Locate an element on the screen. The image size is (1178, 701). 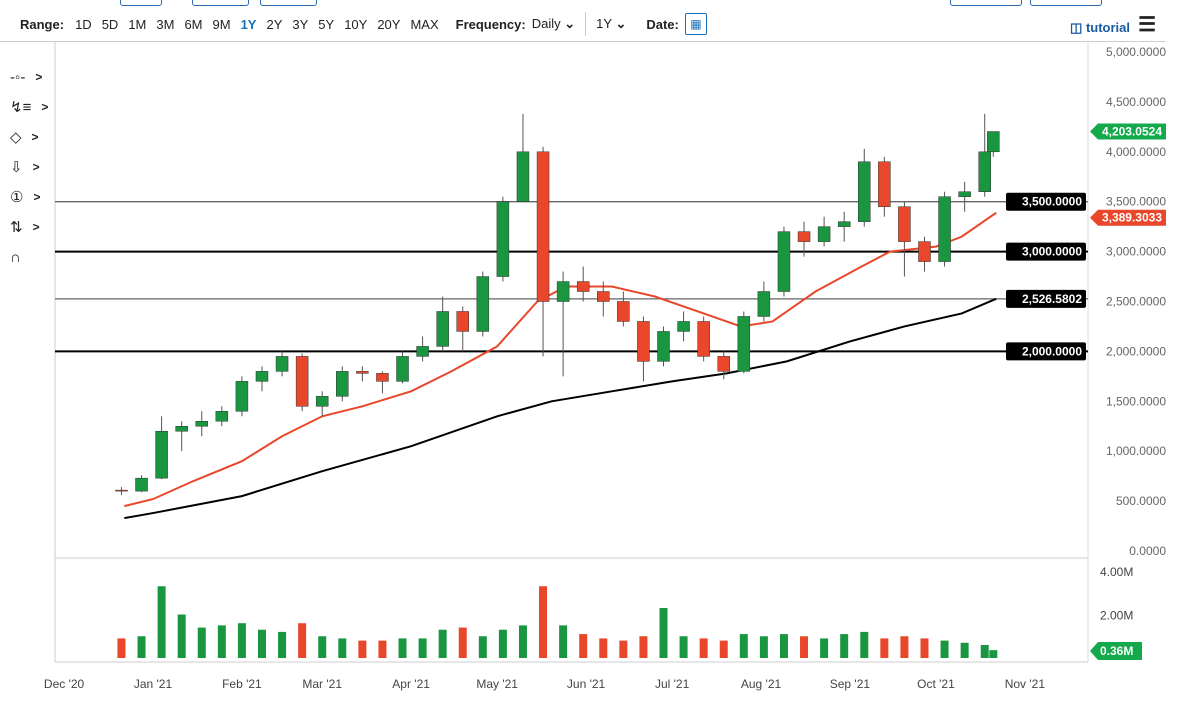
y-tick-label: 5,000.0000 is located at coordinates (1136, 52).